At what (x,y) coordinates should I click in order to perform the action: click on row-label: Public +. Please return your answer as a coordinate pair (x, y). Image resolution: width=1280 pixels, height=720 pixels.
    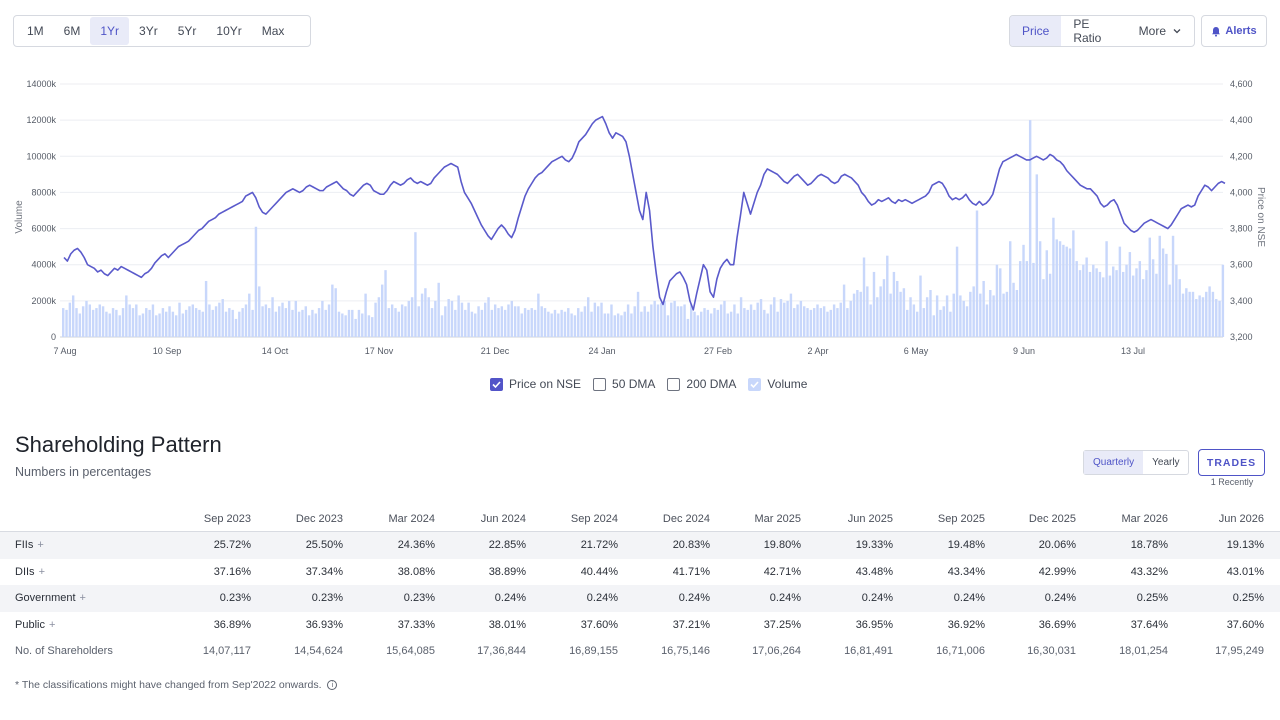
    Looking at the image, I should click on (35, 625).